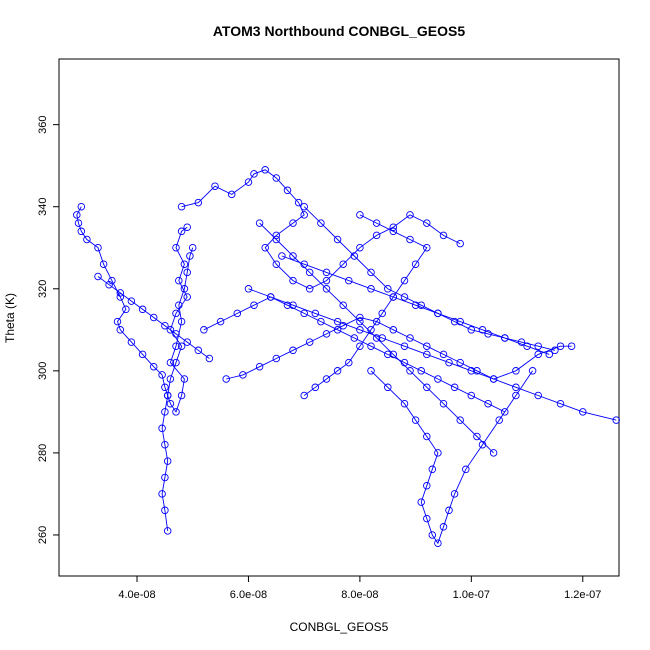  Describe the element at coordinates (471, 595) in the screenshot. I see `x-tick-label: 1.0e-07` at that location.